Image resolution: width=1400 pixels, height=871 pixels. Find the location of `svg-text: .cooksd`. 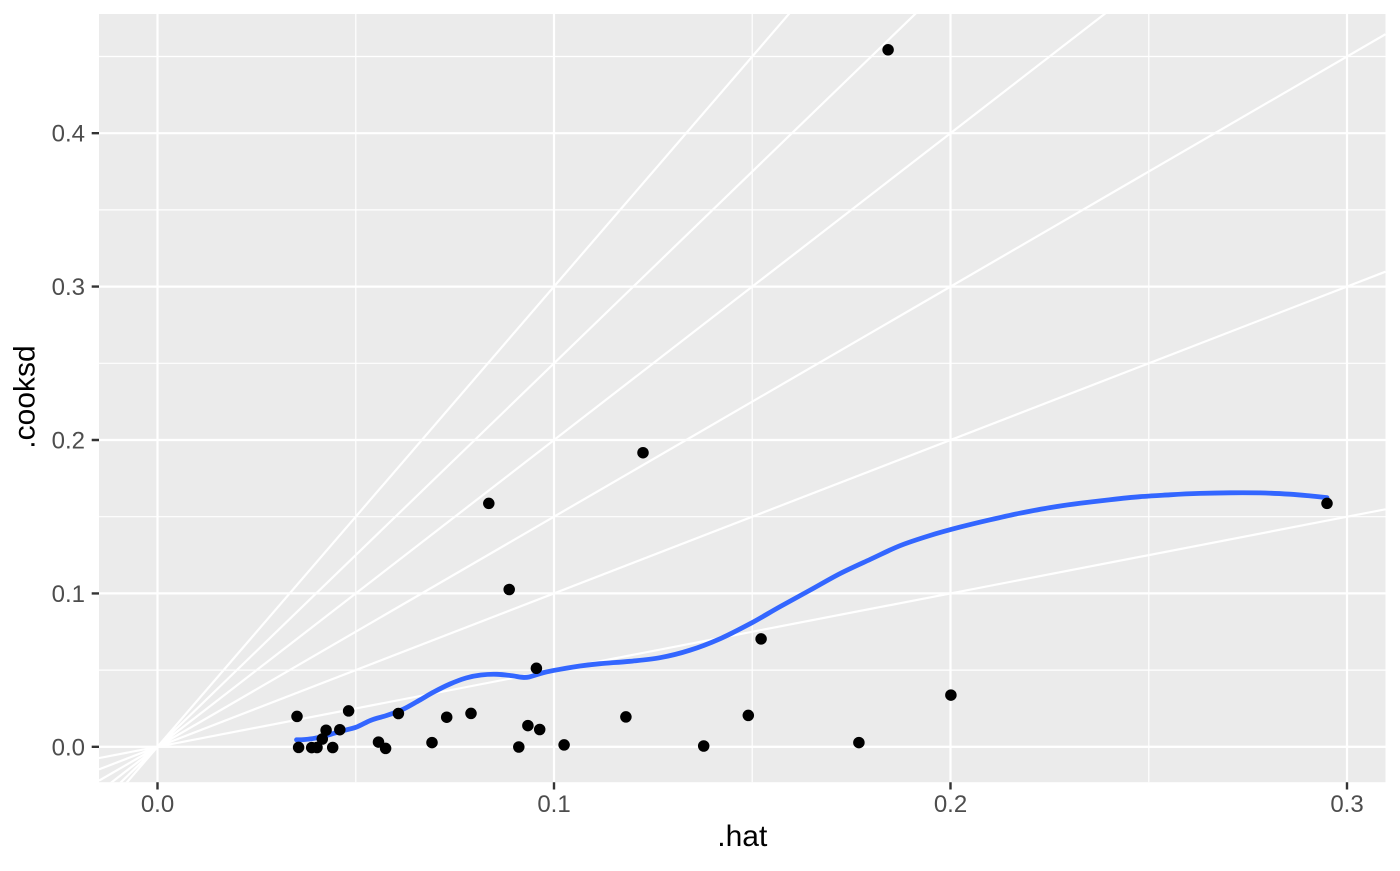

svg-text: .cooksd is located at coordinates (25, 396).